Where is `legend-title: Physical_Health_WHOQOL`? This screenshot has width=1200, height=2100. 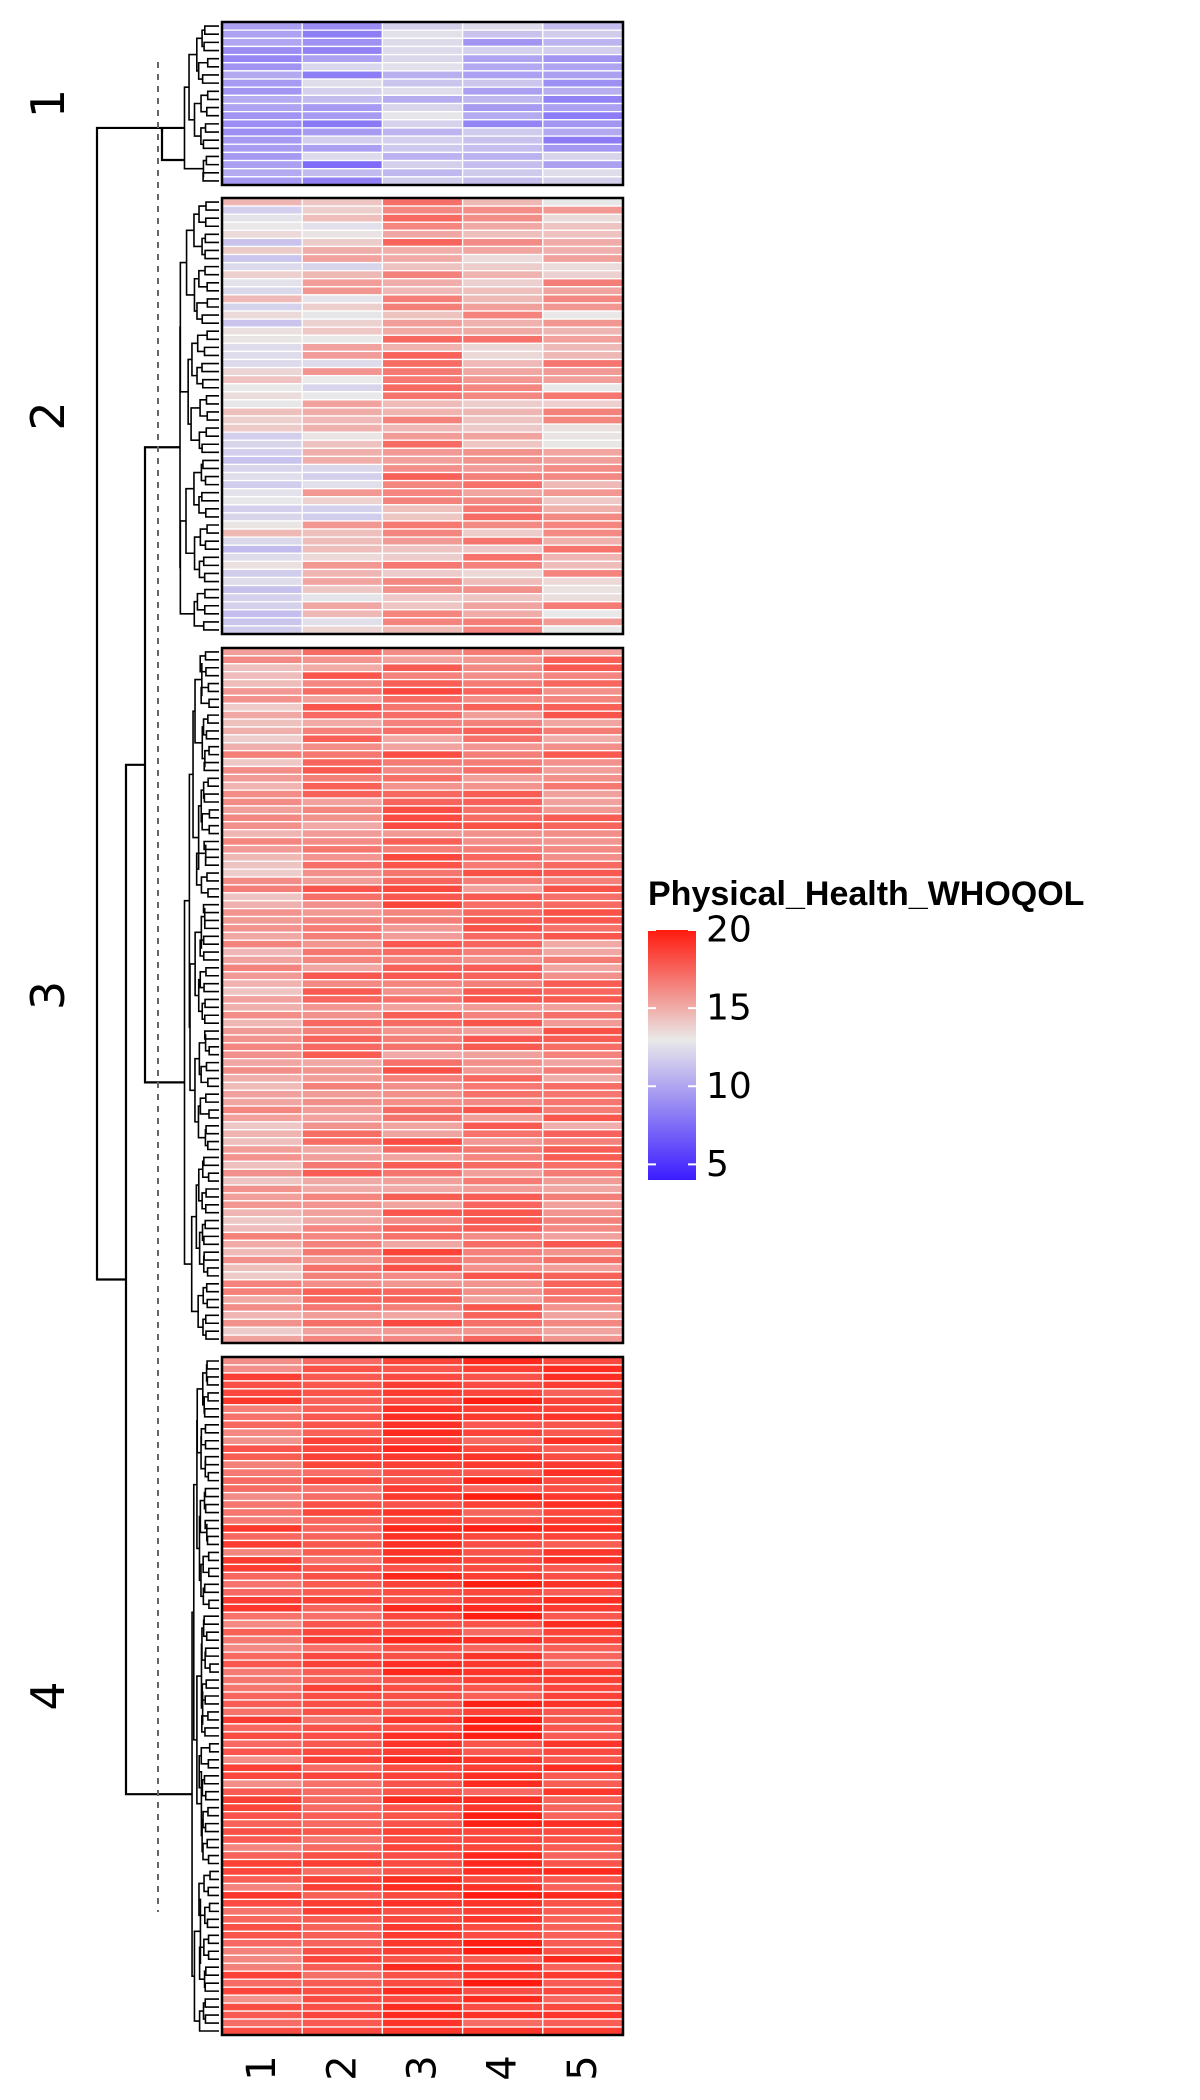 legend-title: Physical_Health_WHOQOL is located at coordinates (866, 894).